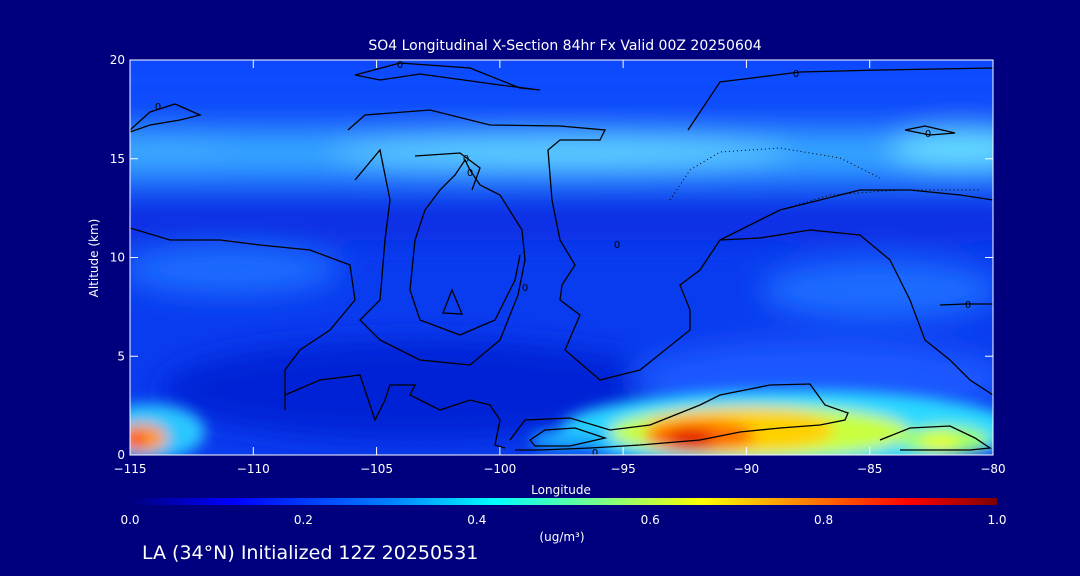 The height and width of the screenshot is (576, 1080). What do you see at coordinates (476, 520) in the screenshot?
I see `colorbar-tick-label: 0.4` at bounding box center [476, 520].